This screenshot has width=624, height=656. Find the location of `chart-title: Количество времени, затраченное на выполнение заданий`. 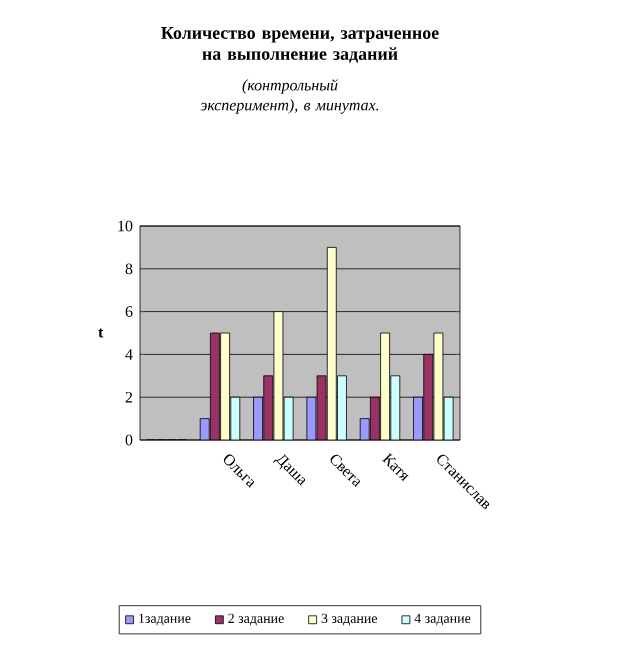

chart-title: Количество времени, затраченное на выполнение заданий is located at coordinates (300, 45).